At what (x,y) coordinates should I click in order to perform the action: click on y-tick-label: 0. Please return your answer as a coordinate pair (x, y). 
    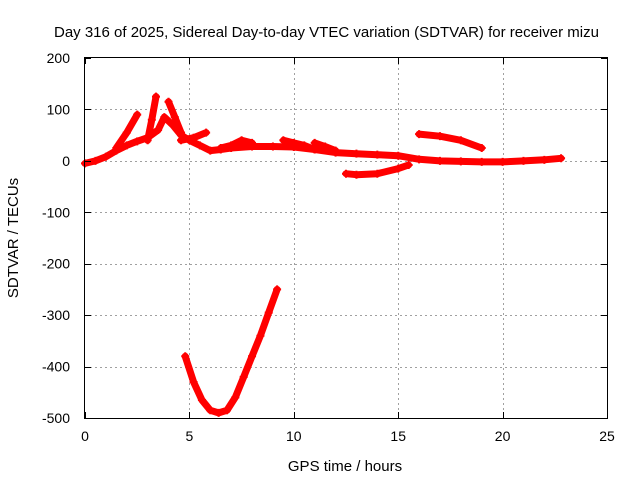
    Looking at the image, I should click on (66, 161).